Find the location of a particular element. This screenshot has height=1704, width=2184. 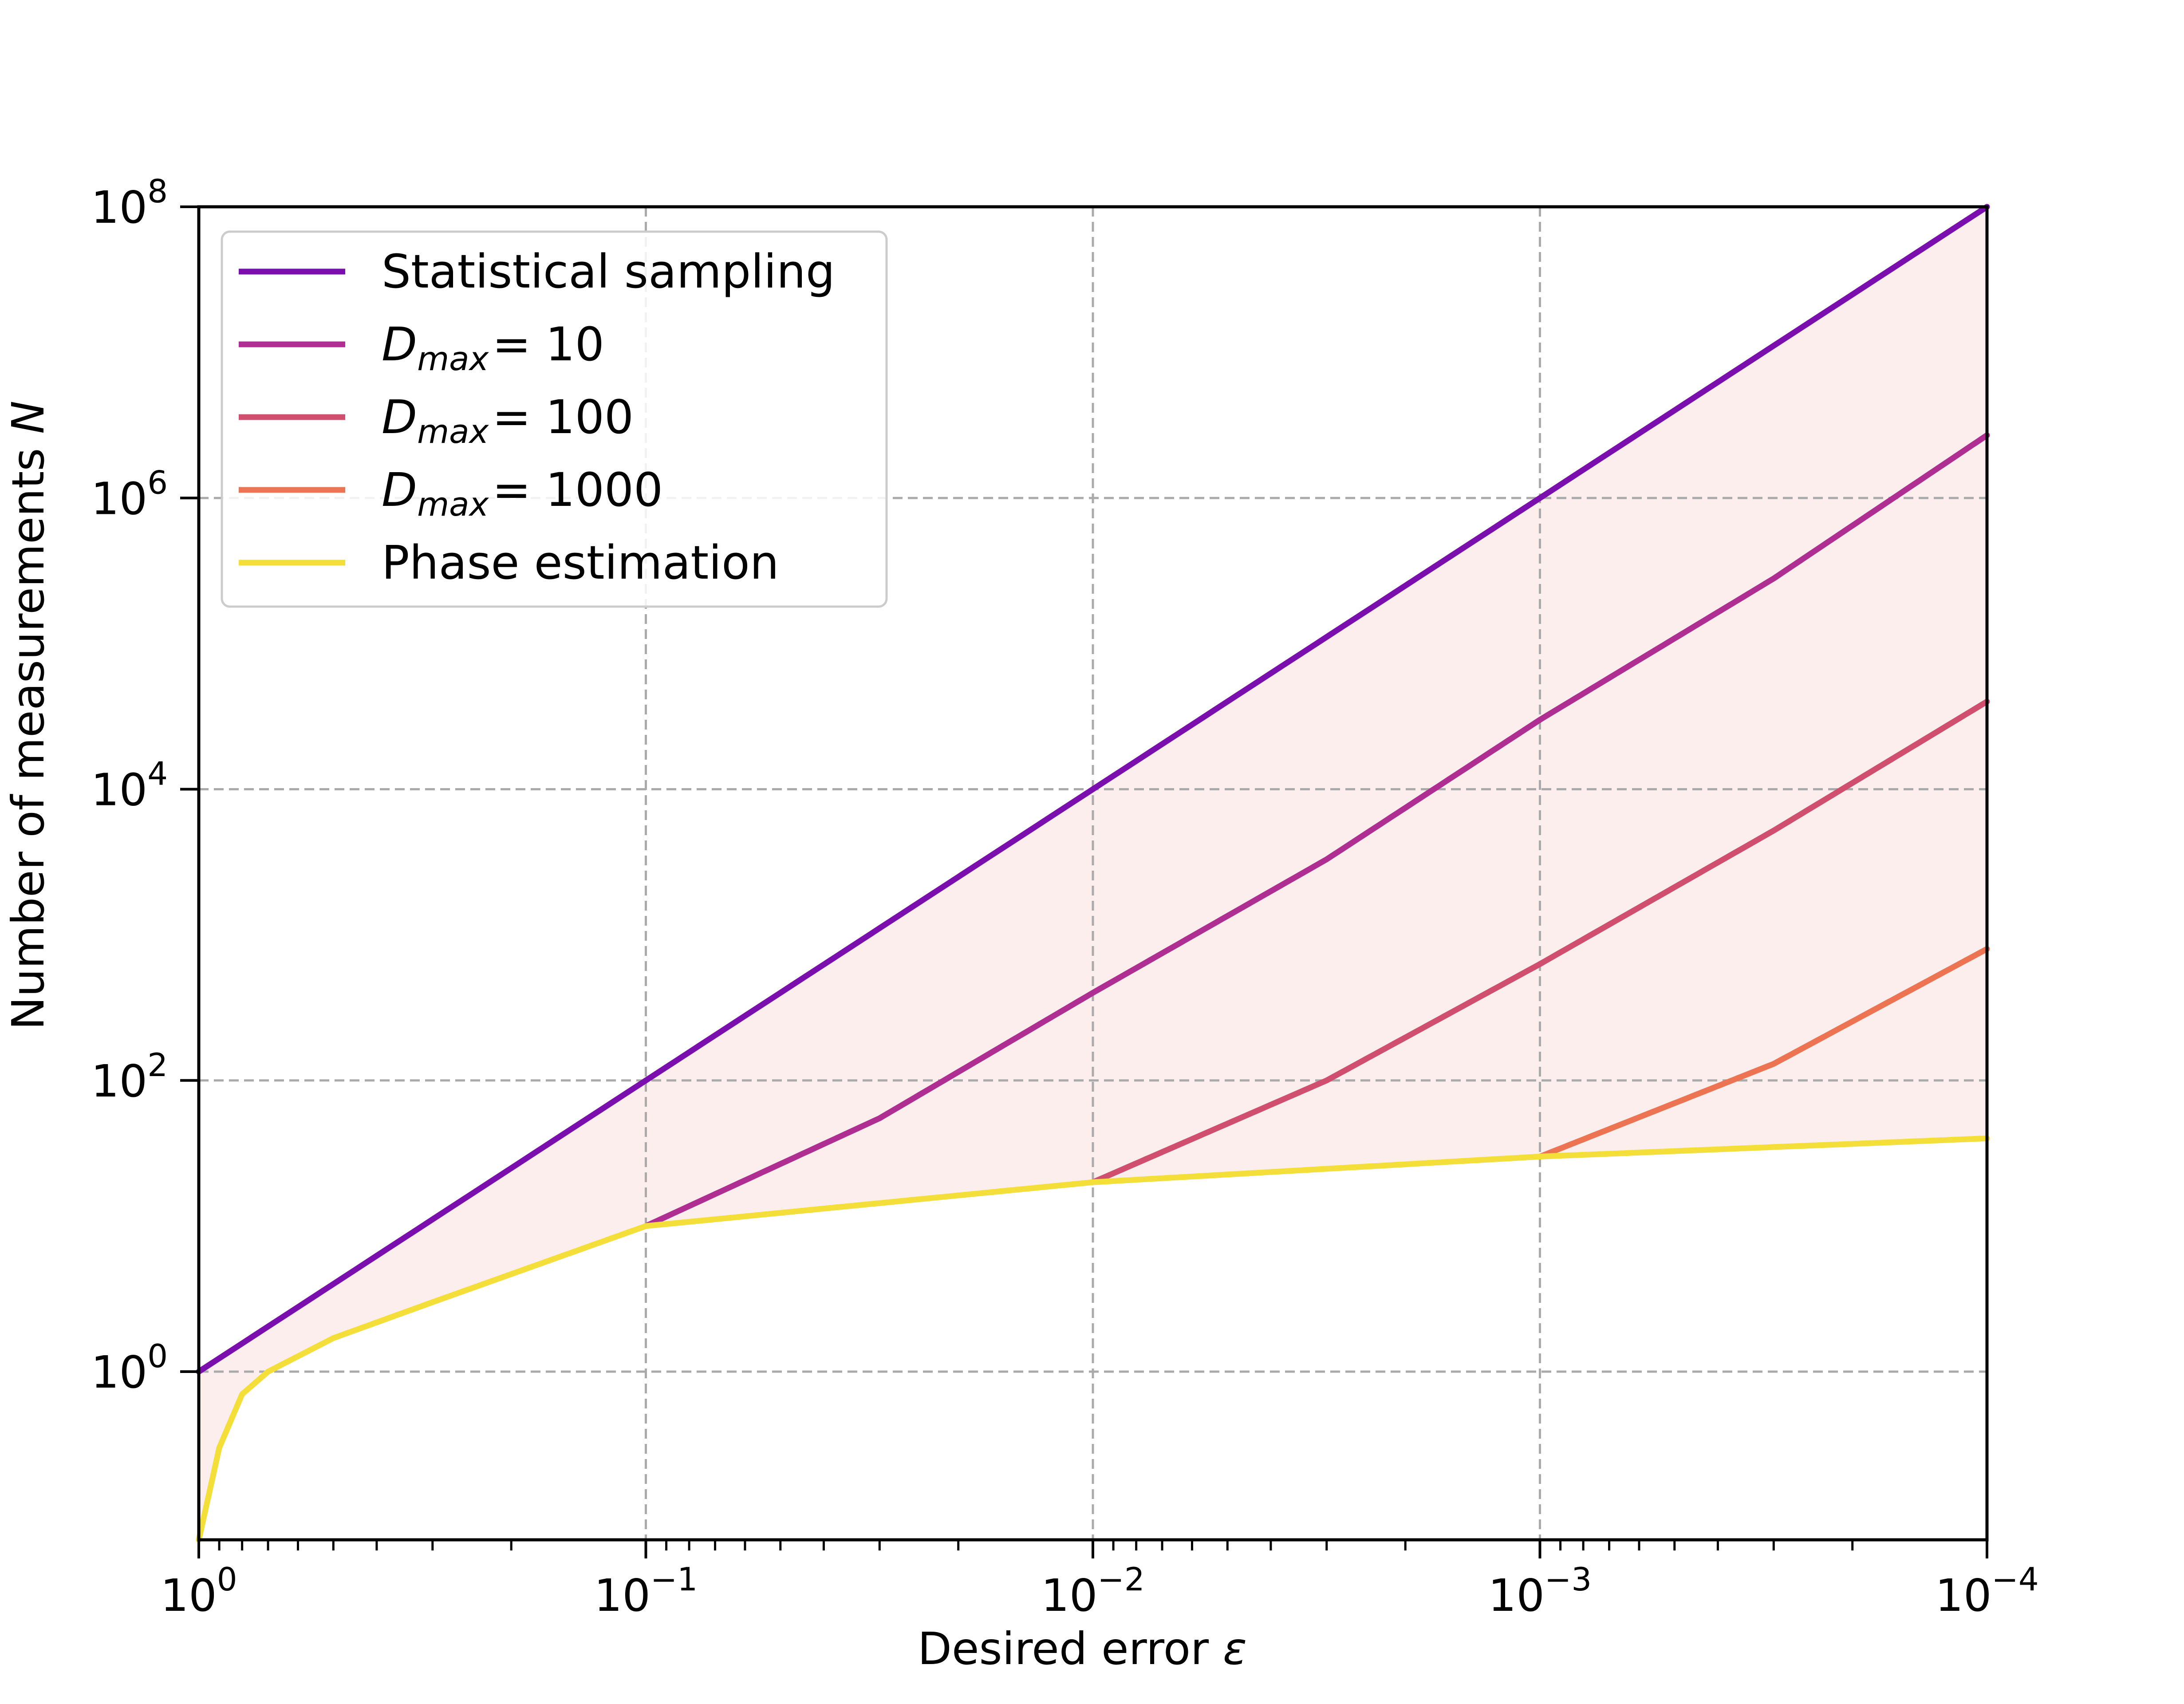

legend-label-phase-estimation: Phase estimation is located at coordinates (580, 563).